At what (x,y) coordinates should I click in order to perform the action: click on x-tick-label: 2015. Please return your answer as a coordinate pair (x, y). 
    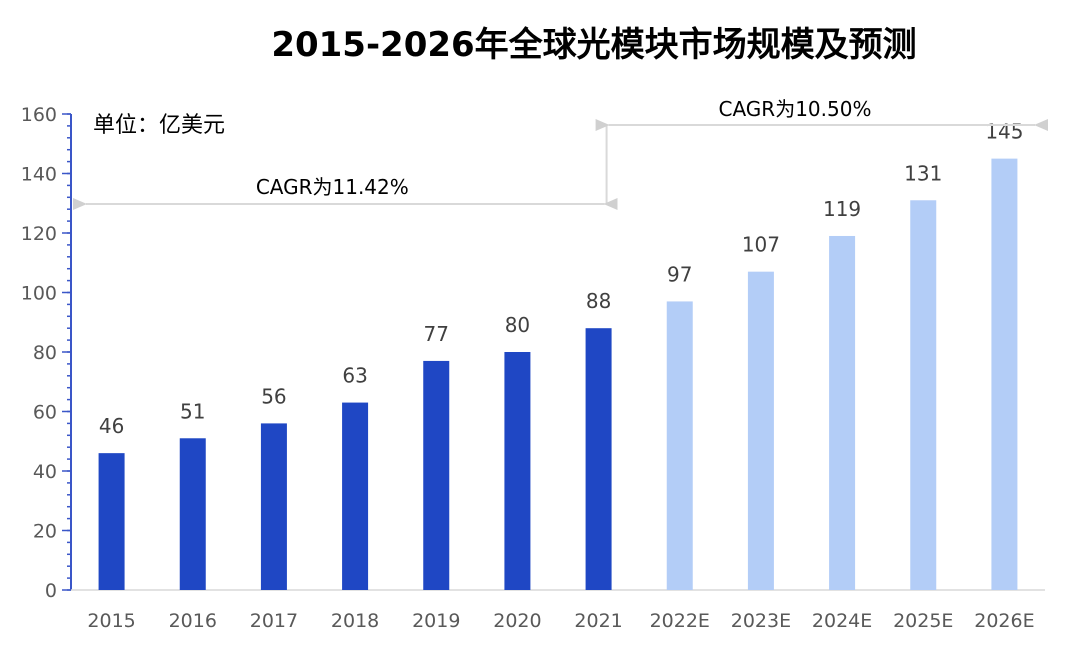
    Looking at the image, I should click on (111, 621).